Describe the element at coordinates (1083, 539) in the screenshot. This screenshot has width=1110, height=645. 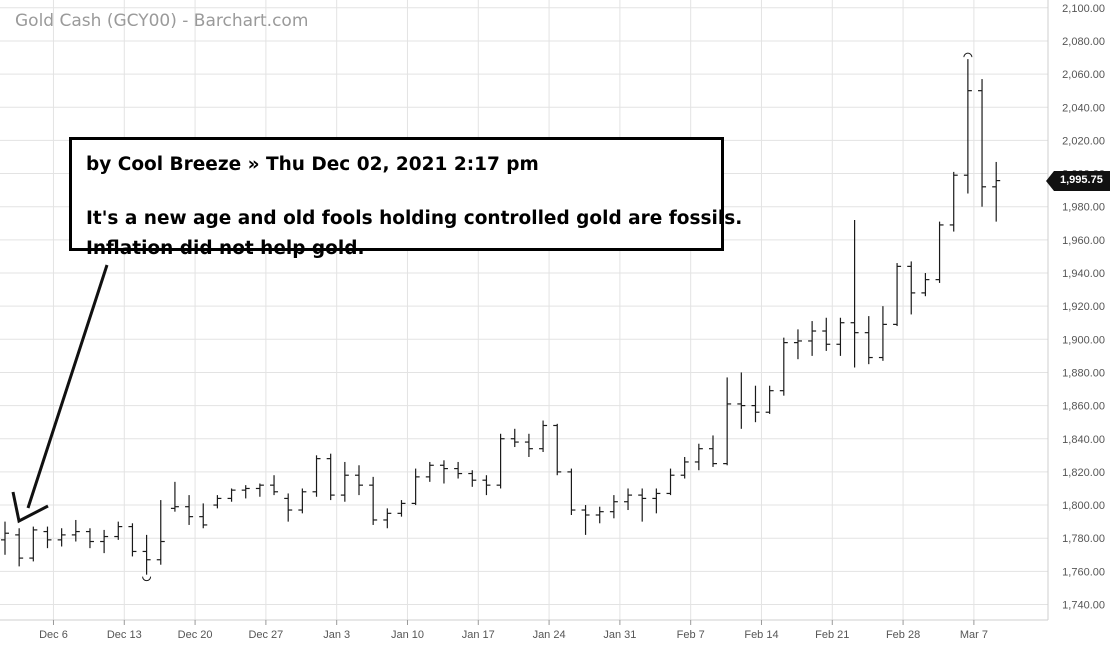
I see `y-tick-label: 1,780.00` at that location.